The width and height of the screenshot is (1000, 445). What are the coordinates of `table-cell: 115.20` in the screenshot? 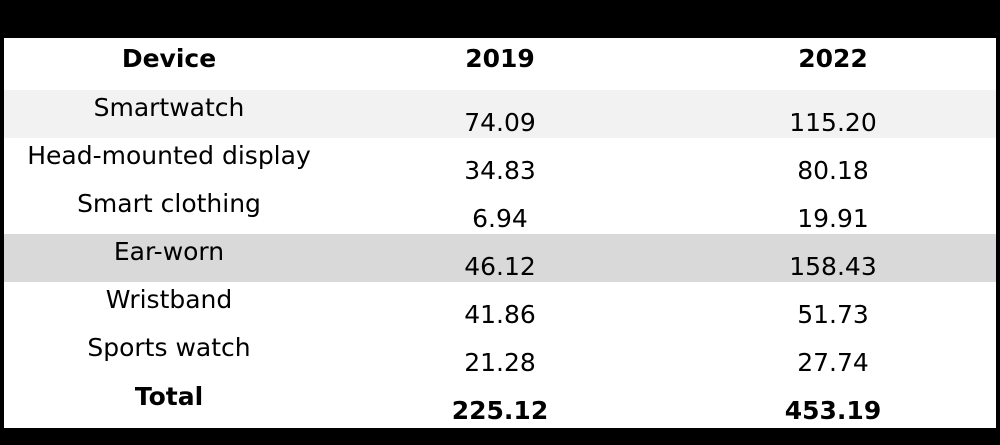 It's located at (833, 122).